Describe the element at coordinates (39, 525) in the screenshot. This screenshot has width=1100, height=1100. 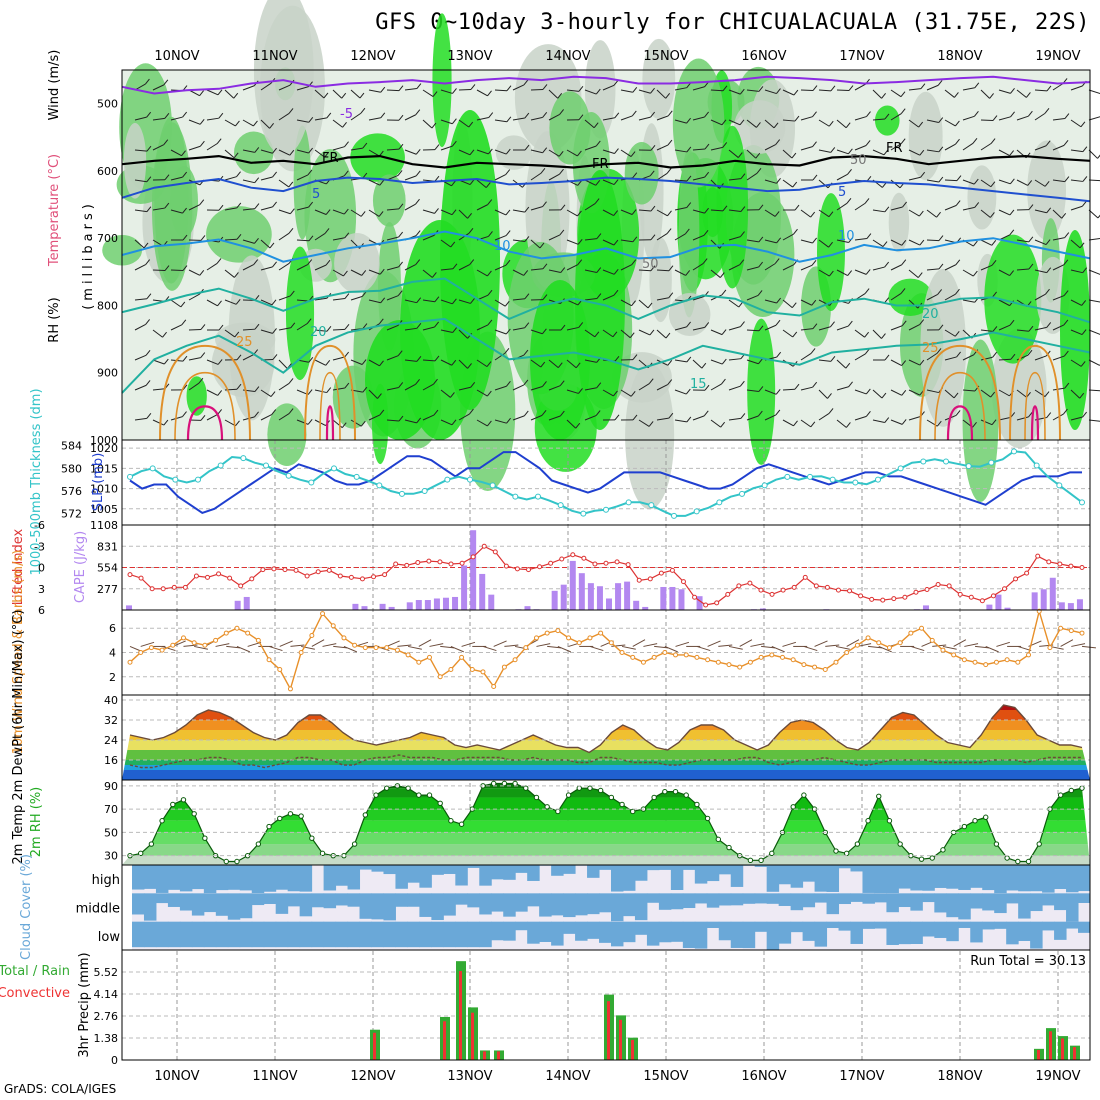
I see `lifted-tick: -6` at that location.